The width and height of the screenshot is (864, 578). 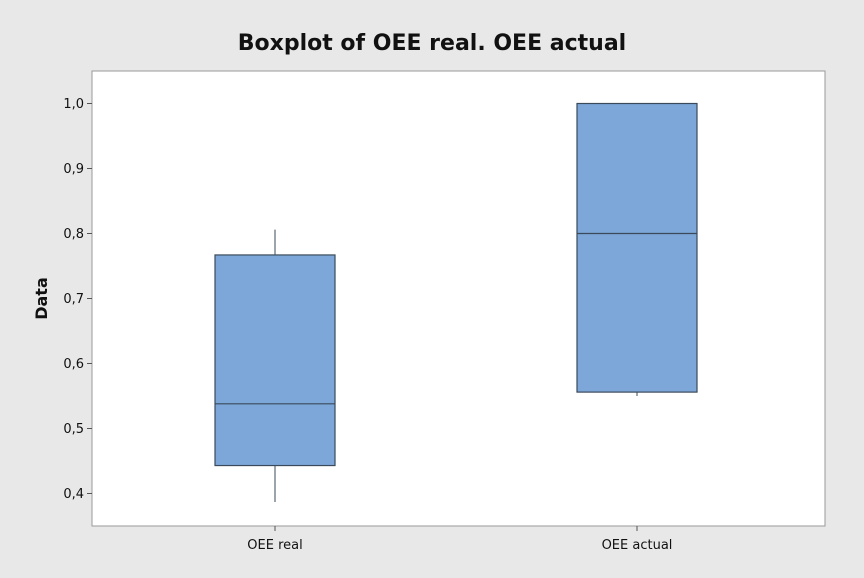 I want to click on x-tick-label: OEE actual, so click(x=637, y=545).